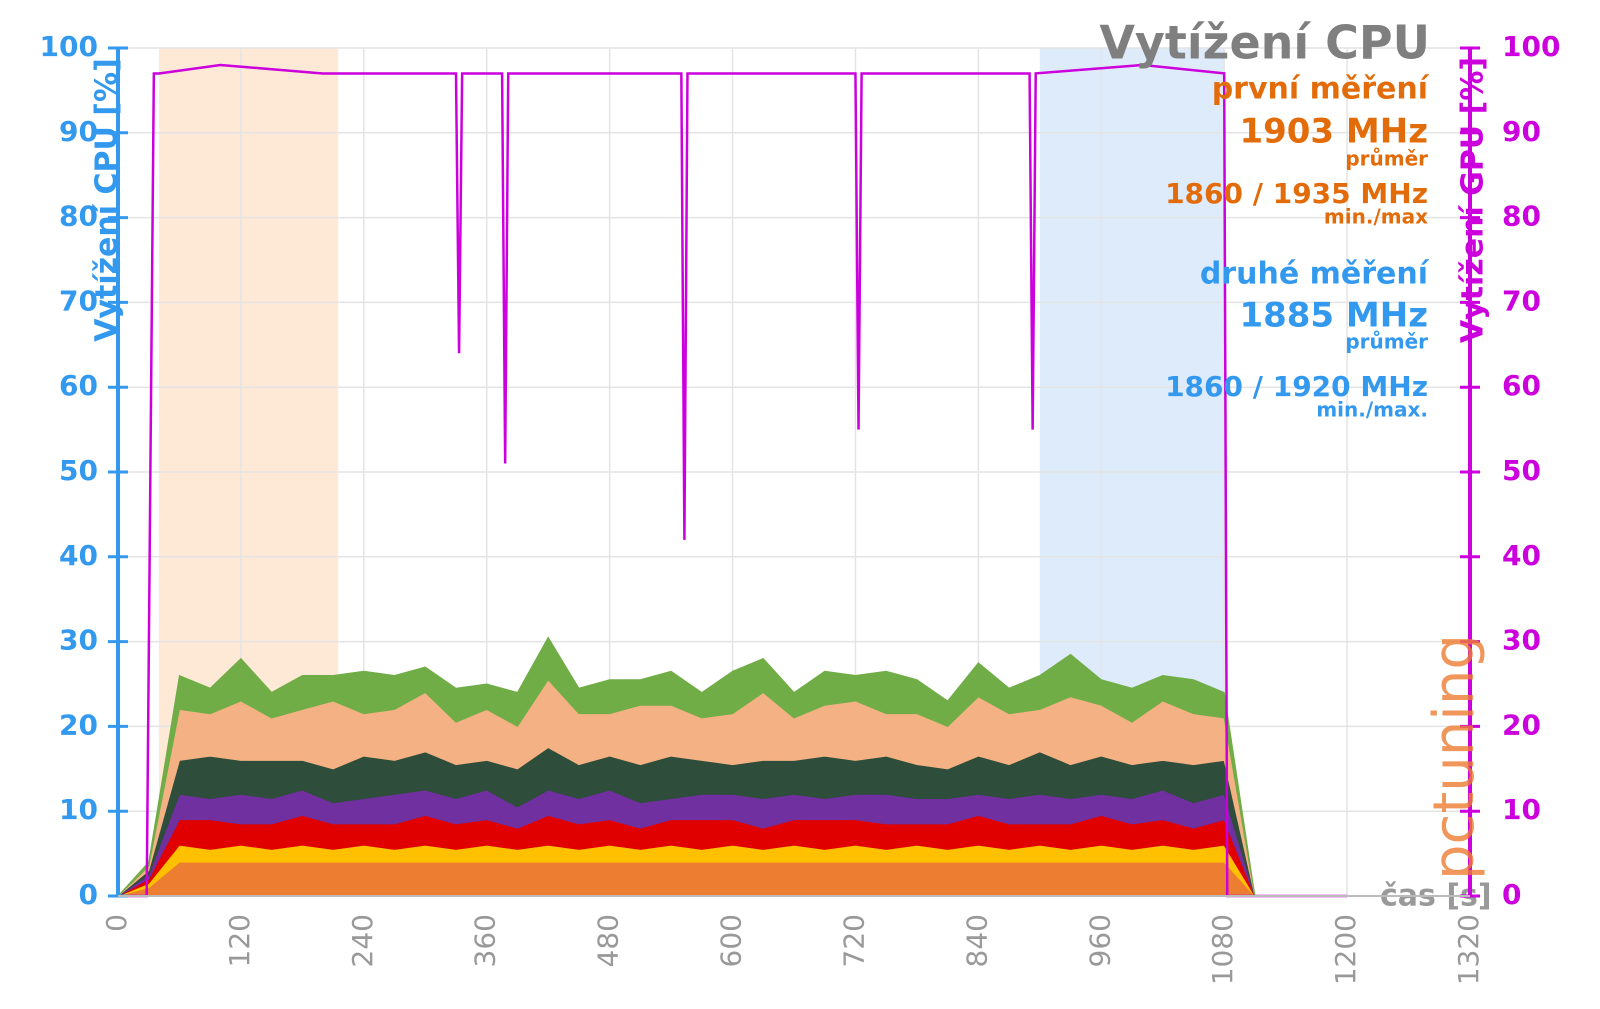  I want to click on y2-tick-label: 60, so click(1521, 385).